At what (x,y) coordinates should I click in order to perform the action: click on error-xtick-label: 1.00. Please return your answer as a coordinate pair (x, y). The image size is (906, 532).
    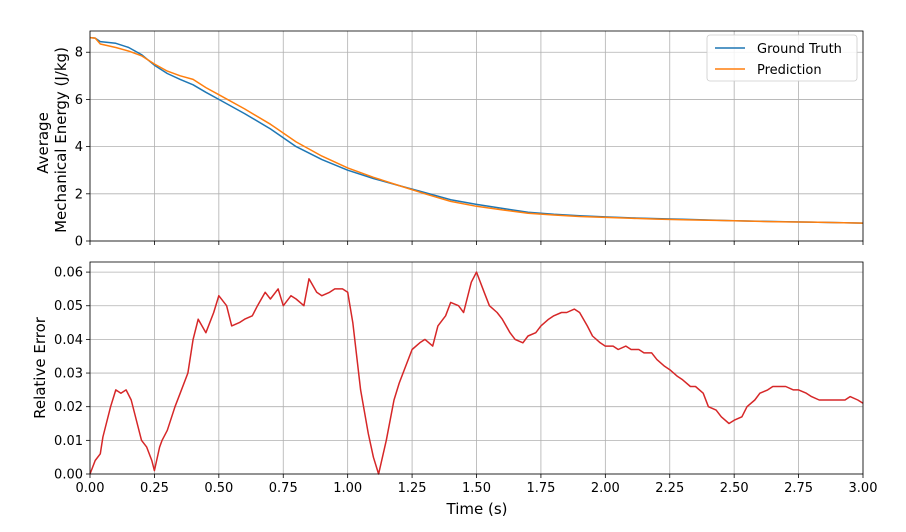
    Looking at the image, I should click on (347, 488).